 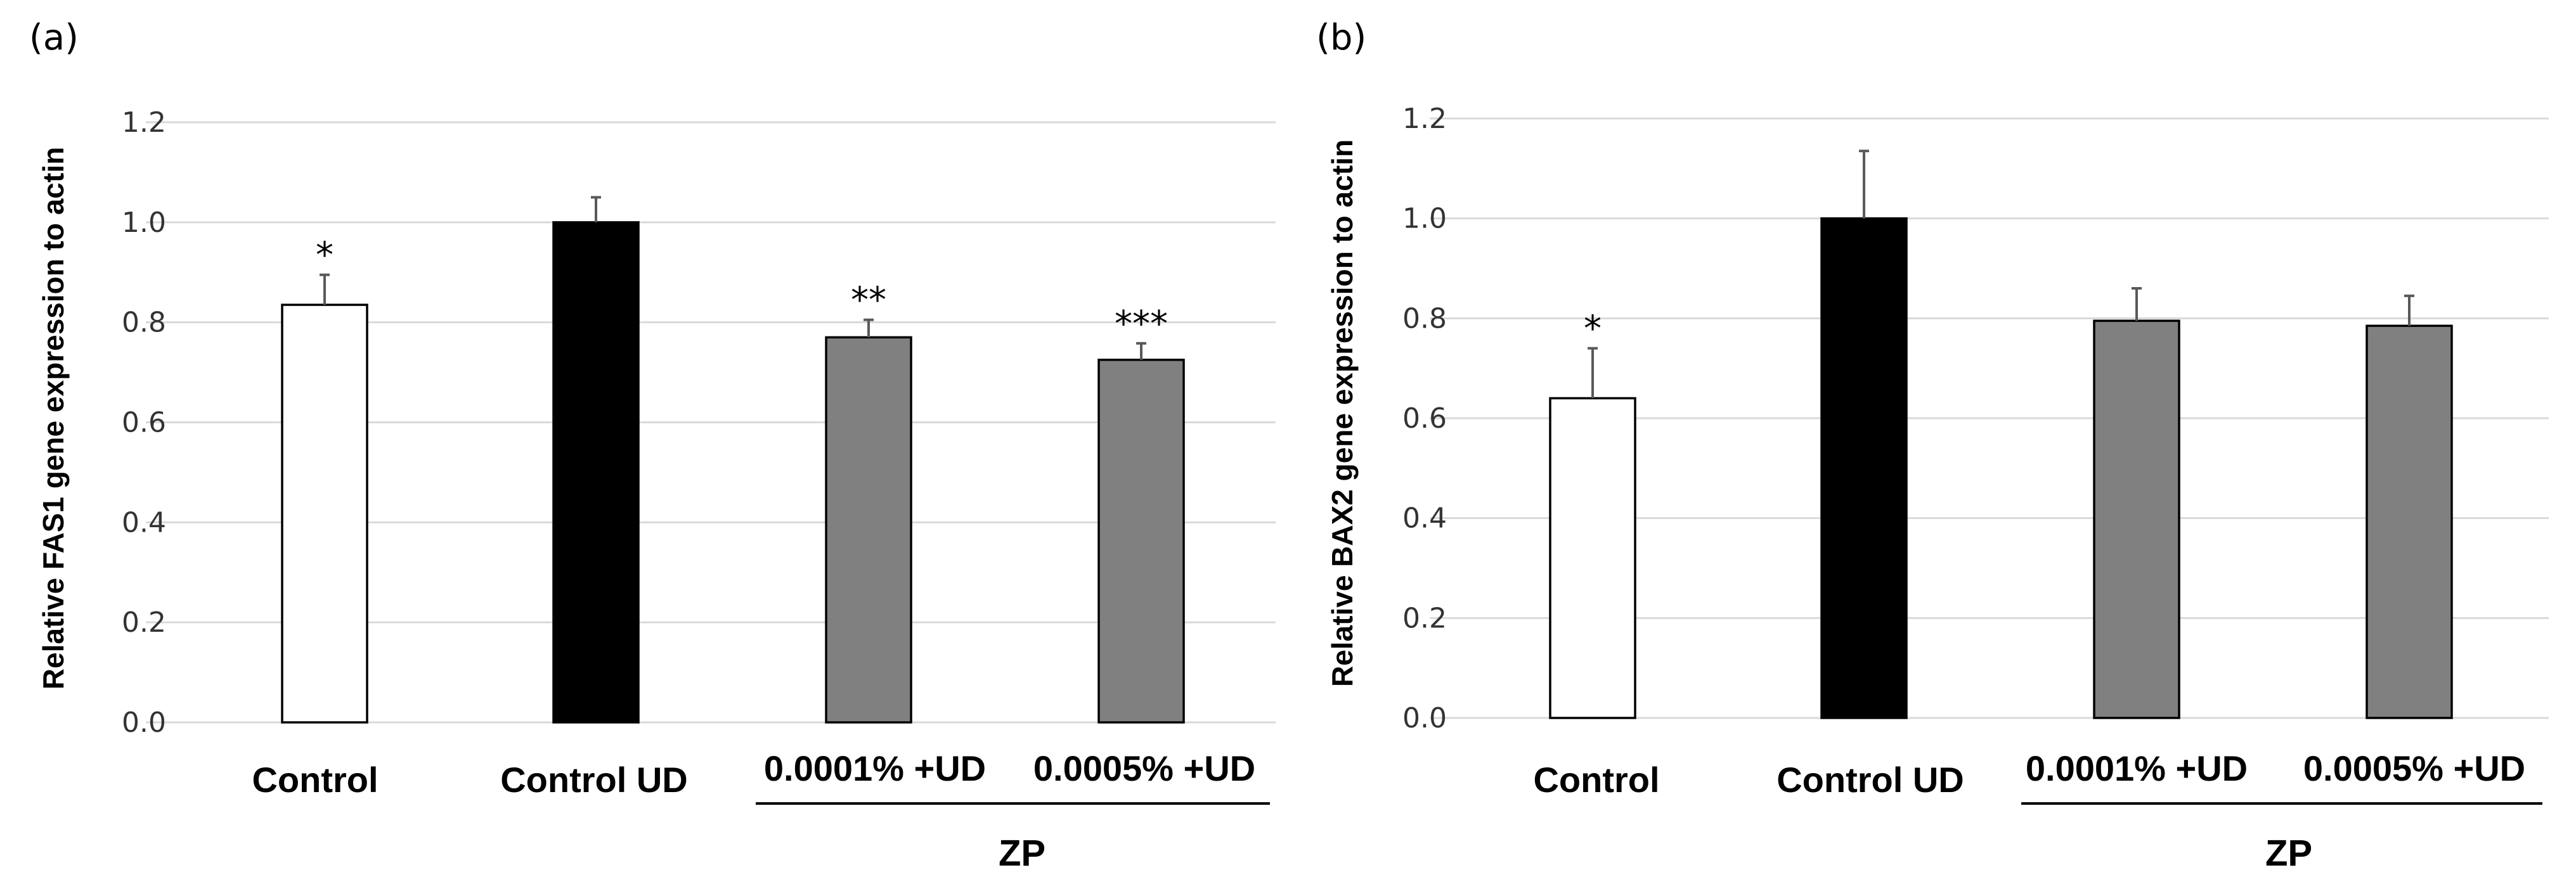 I want to click on panel-label: (b), so click(x=1341, y=37).